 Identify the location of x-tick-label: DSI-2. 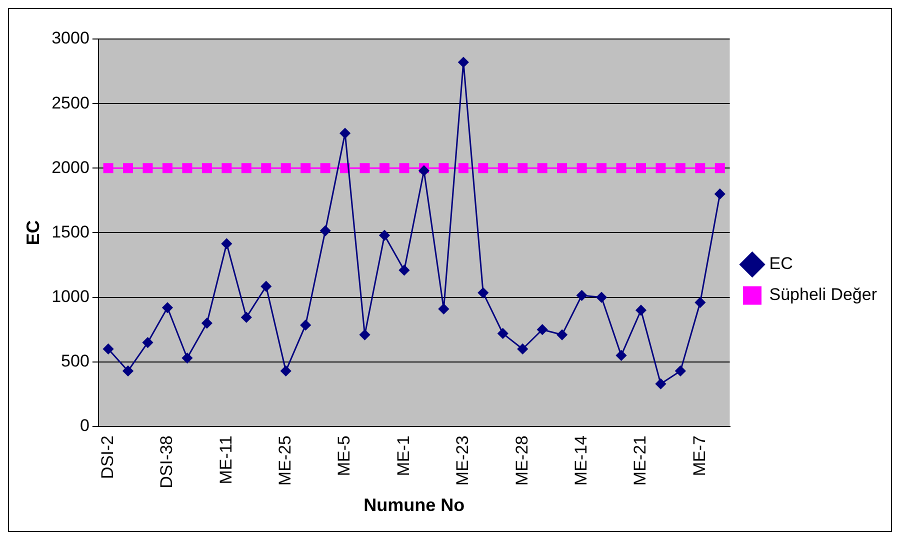
(107, 457).